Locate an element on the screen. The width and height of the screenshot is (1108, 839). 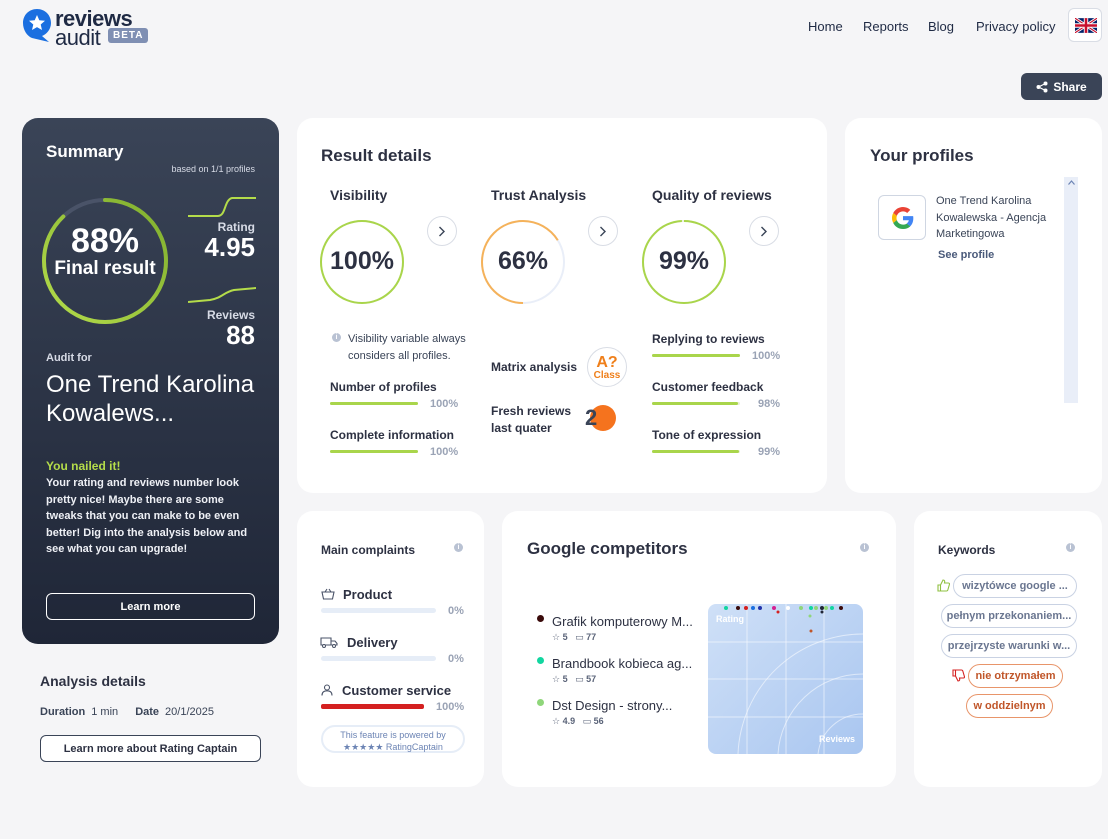
complaint-value: 0% is located at coordinates (456, 659).